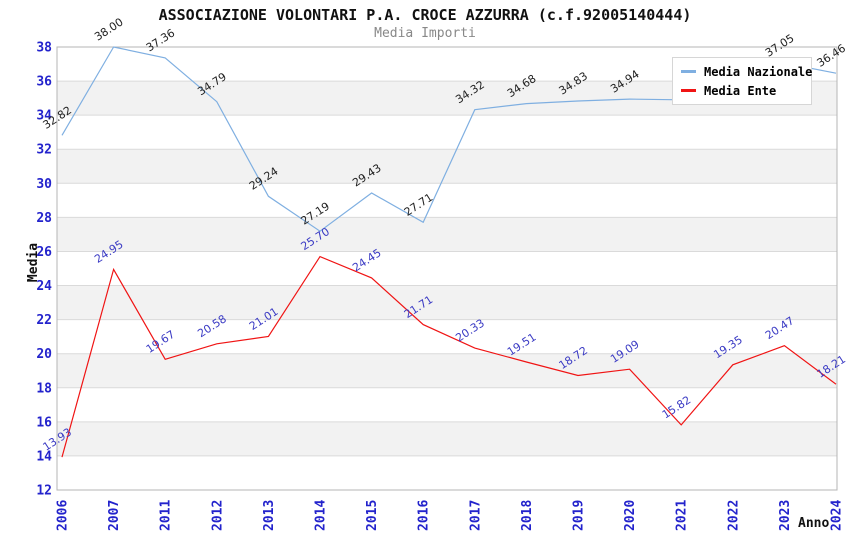  What do you see at coordinates (44, 388) in the screenshot?
I see `y-tick-label: 18` at bounding box center [44, 388].